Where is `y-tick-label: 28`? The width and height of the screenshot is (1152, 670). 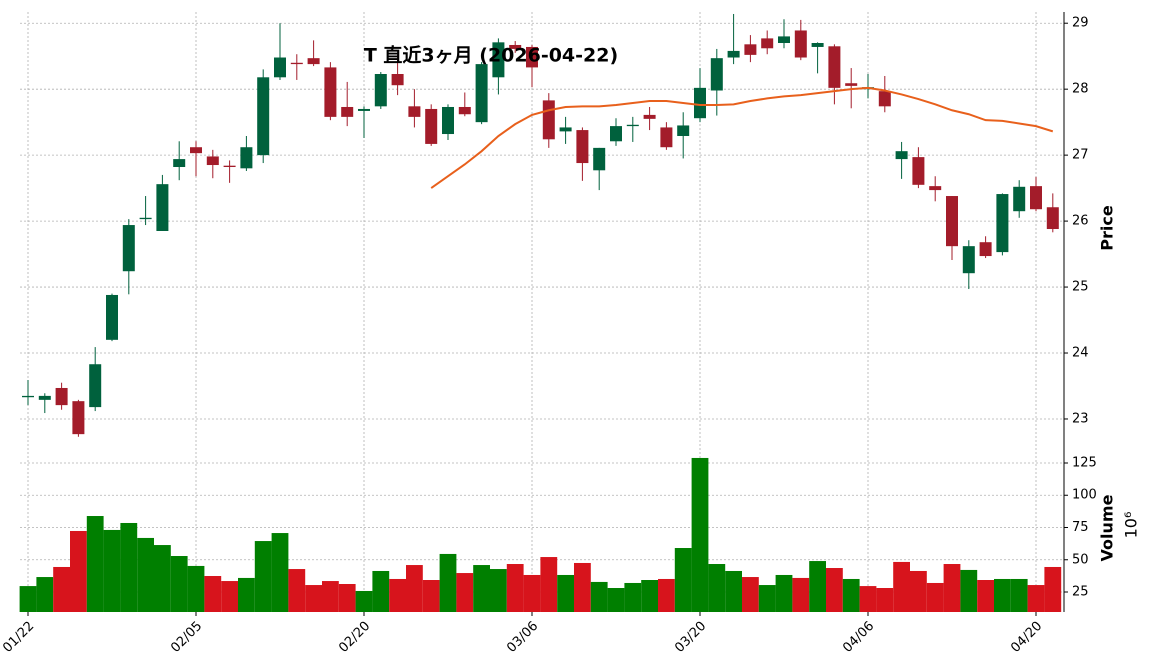 y-tick-label: 28 is located at coordinates (1080, 89).